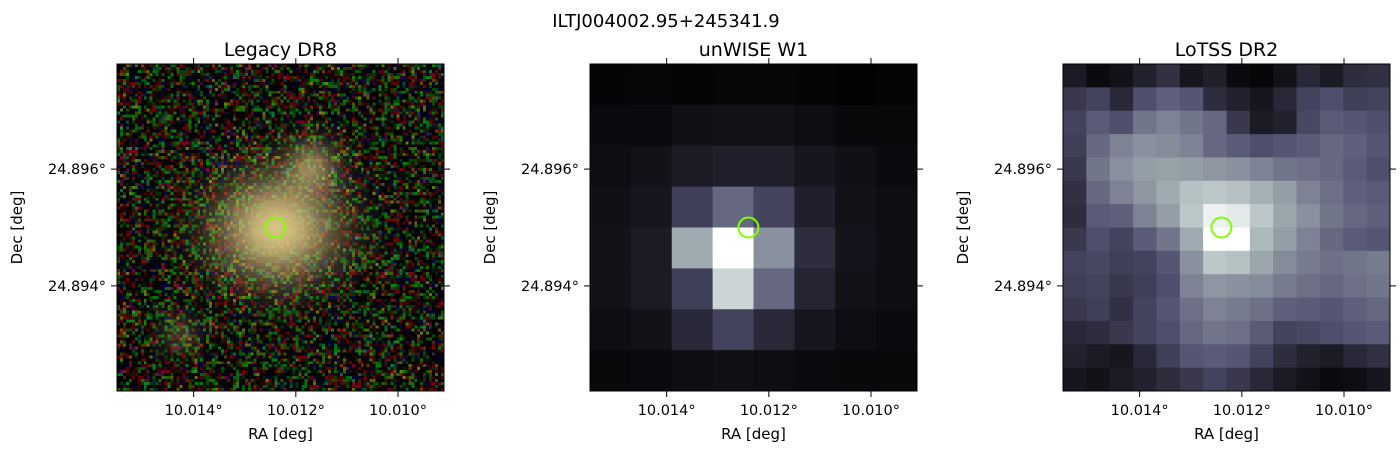  I want to click on source-marker, so click(275, 227).